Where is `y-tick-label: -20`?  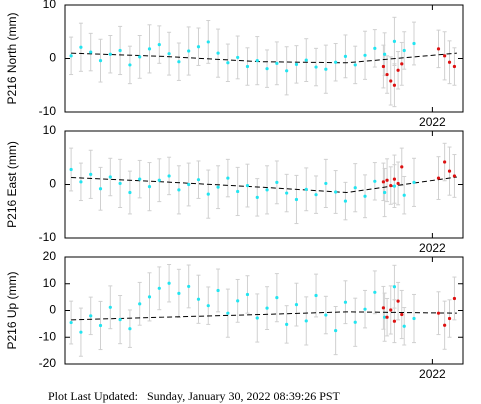 y-tick-label: -20 is located at coordinates (48, 363).